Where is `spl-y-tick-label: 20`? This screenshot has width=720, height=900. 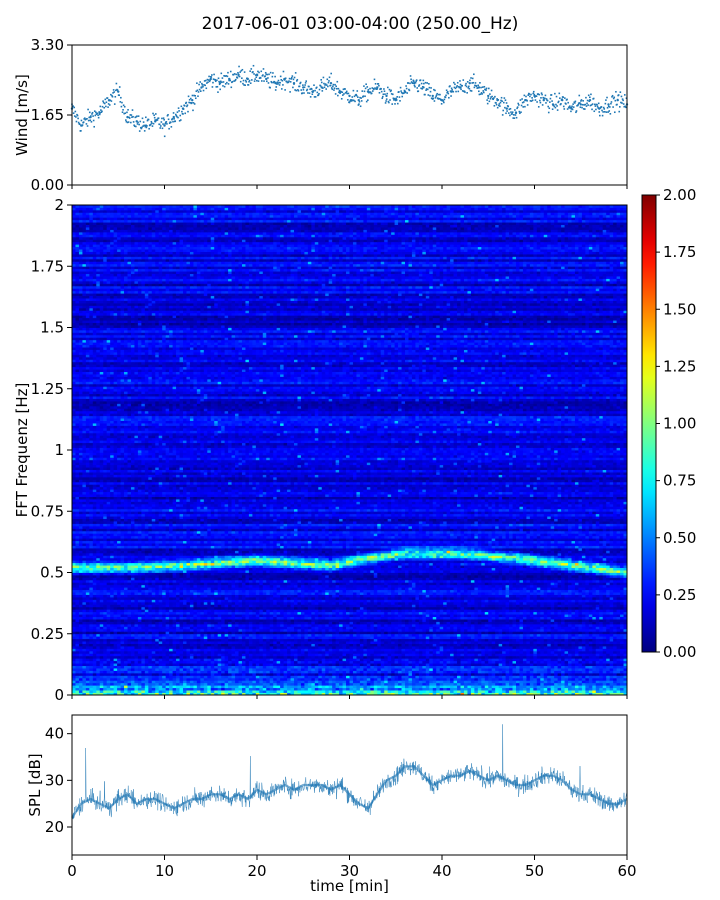 spl-y-tick-label: 20 is located at coordinates (54, 827).